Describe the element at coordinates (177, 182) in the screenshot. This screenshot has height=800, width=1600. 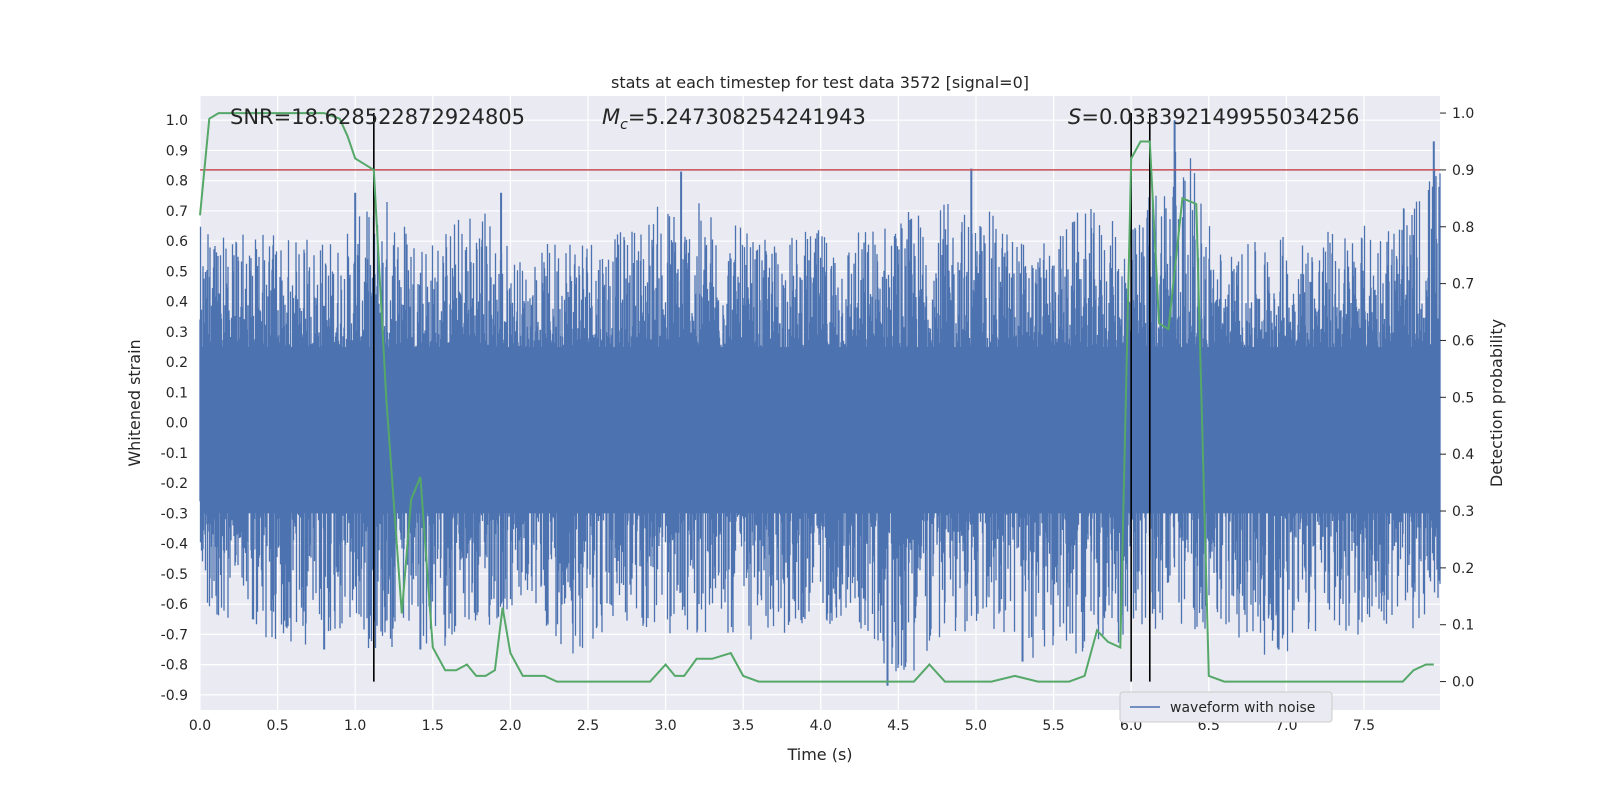
I see `y-left-tick-label: 0.8` at that location.